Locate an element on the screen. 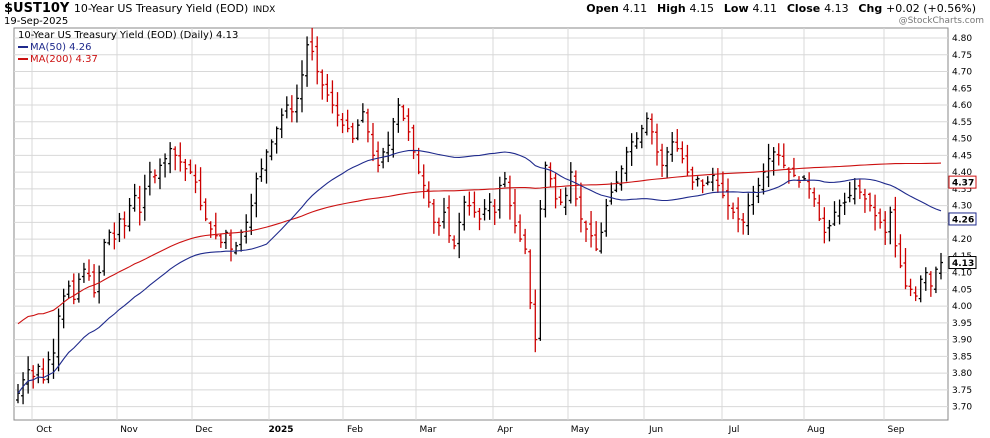 This screenshot has height=438, width=990. high-value: 4.15 is located at coordinates (702, 8).